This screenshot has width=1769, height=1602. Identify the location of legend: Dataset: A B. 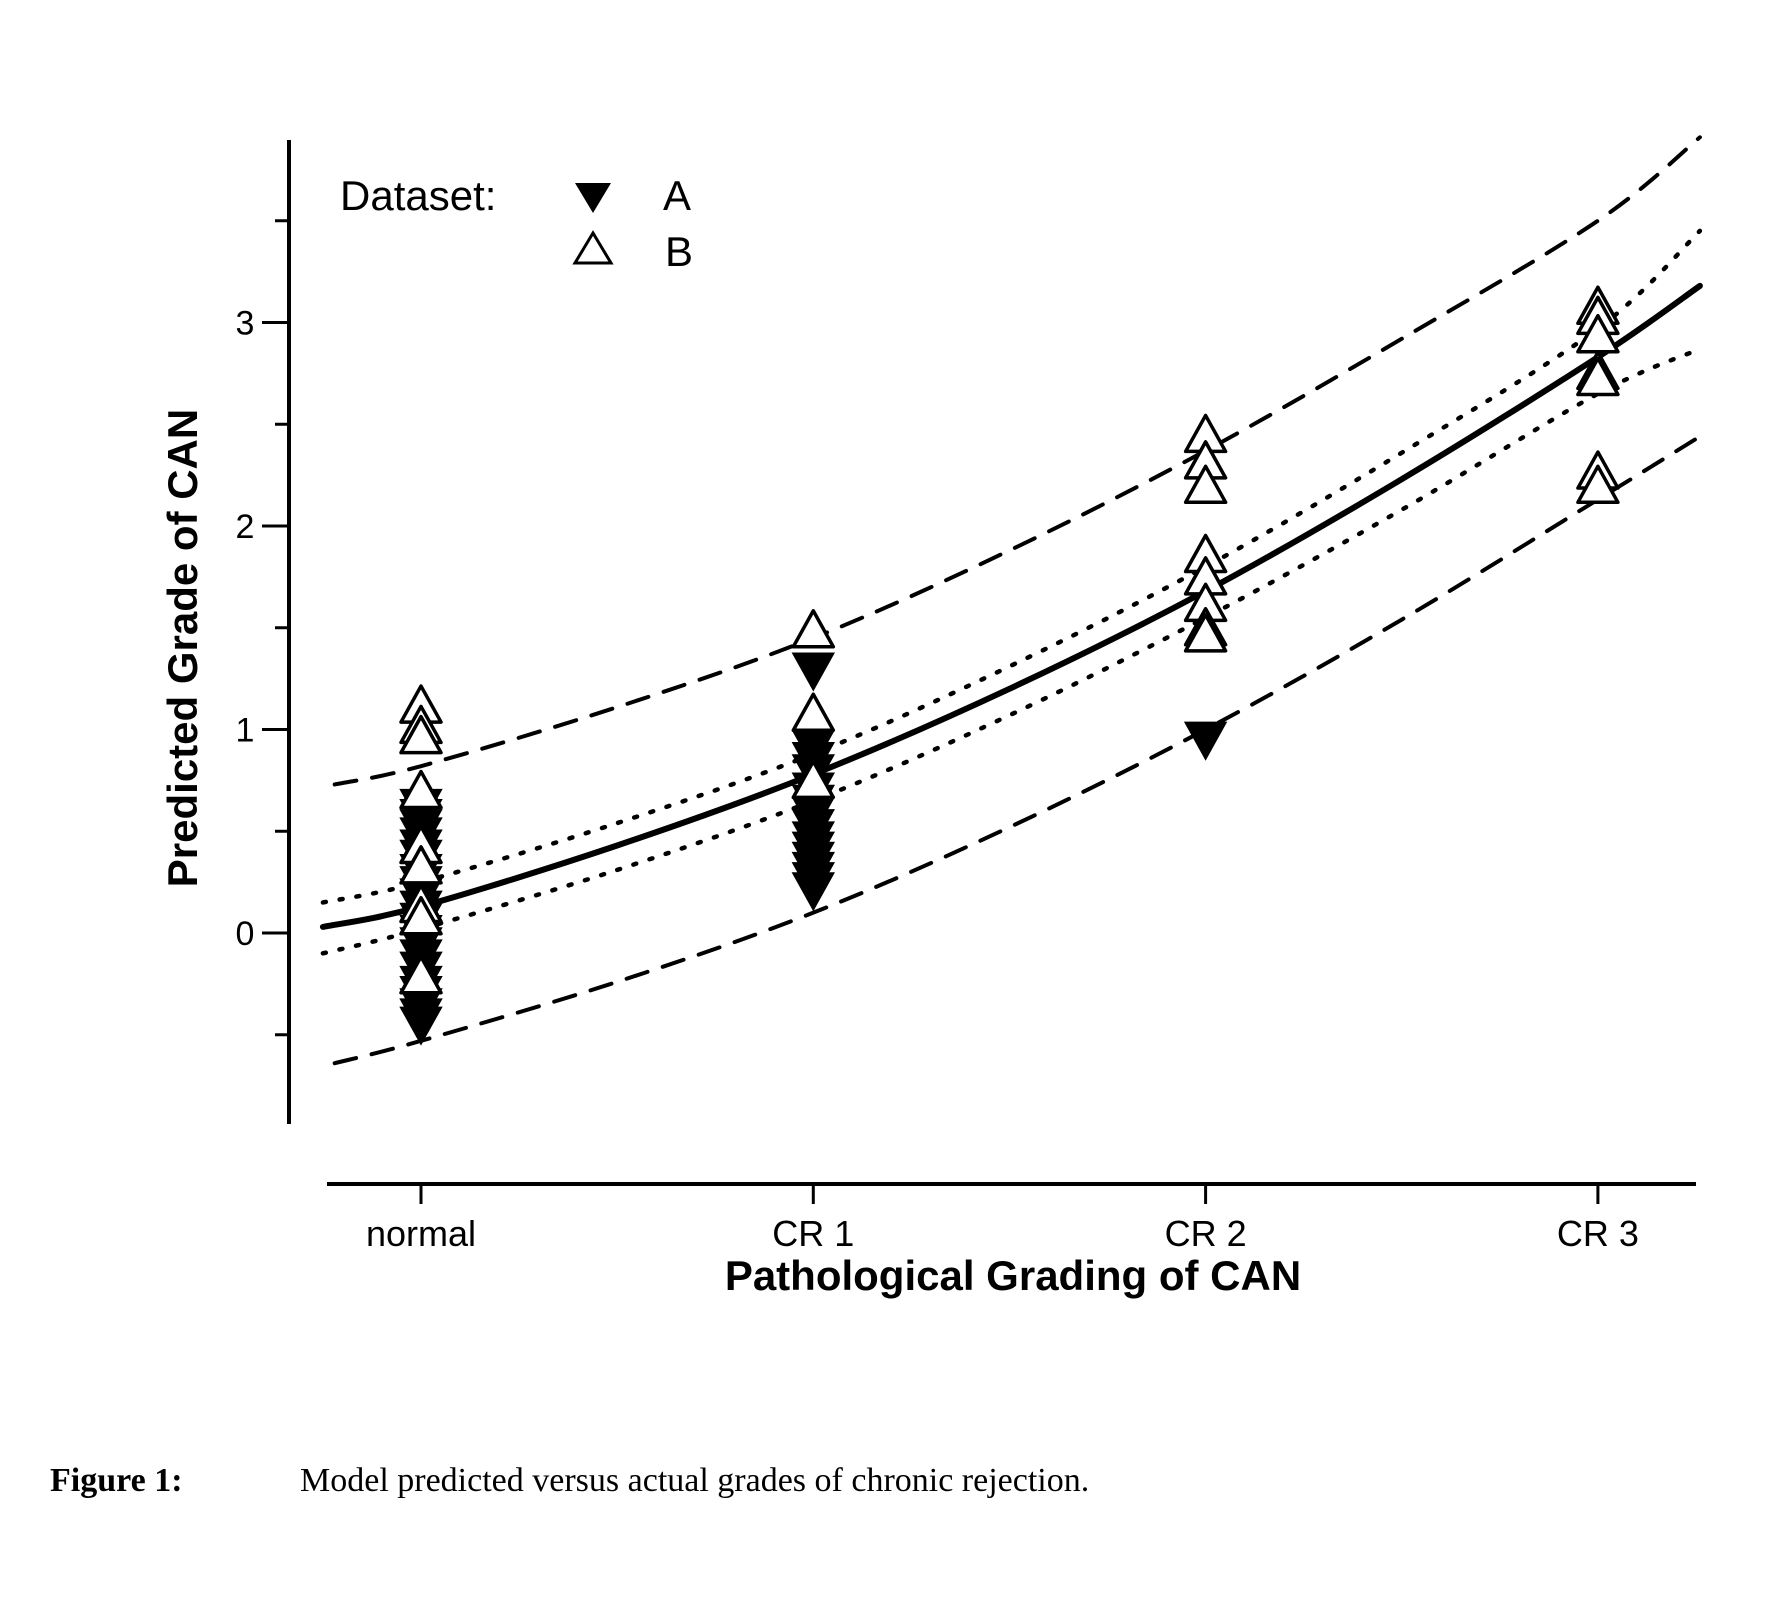
(516, 223).